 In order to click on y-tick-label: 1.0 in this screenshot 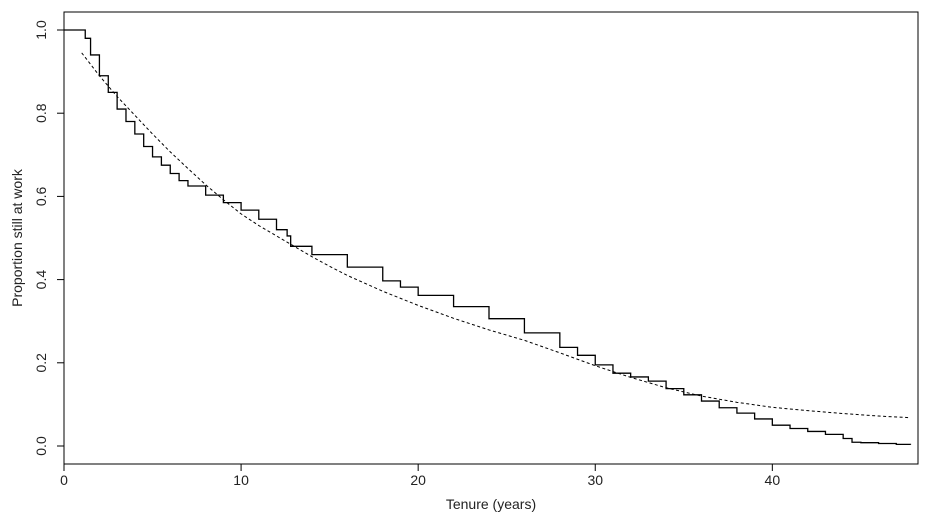, I will do `click(41, 30)`.